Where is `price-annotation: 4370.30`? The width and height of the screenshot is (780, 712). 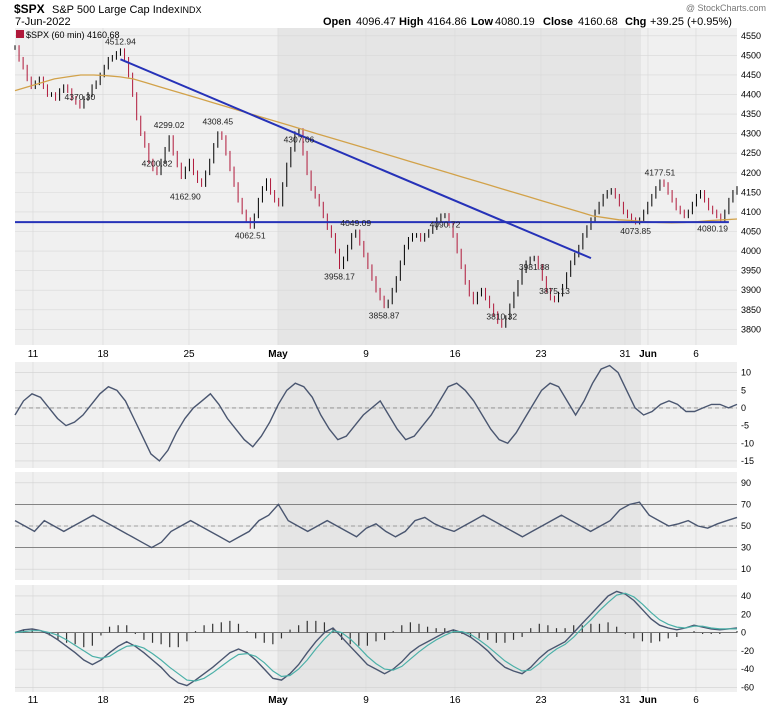 price-annotation: 4370.30 is located at coordinates (80, 97).